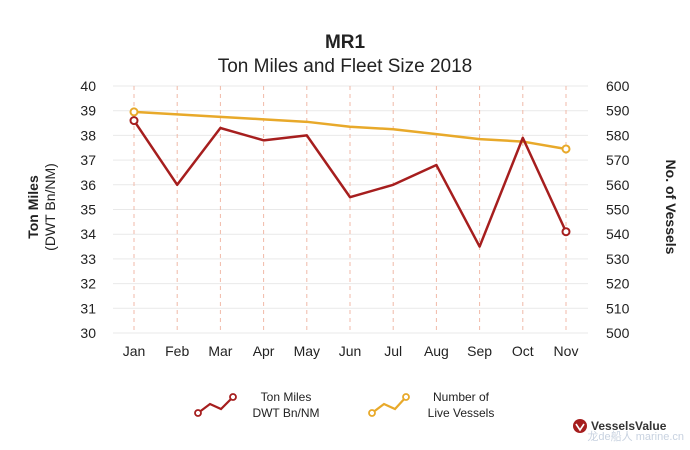  What do you see at coordinates (618, 259) in the screenshot?
I see `y-right-tick-530: 530` at bounding box center [618, 259].